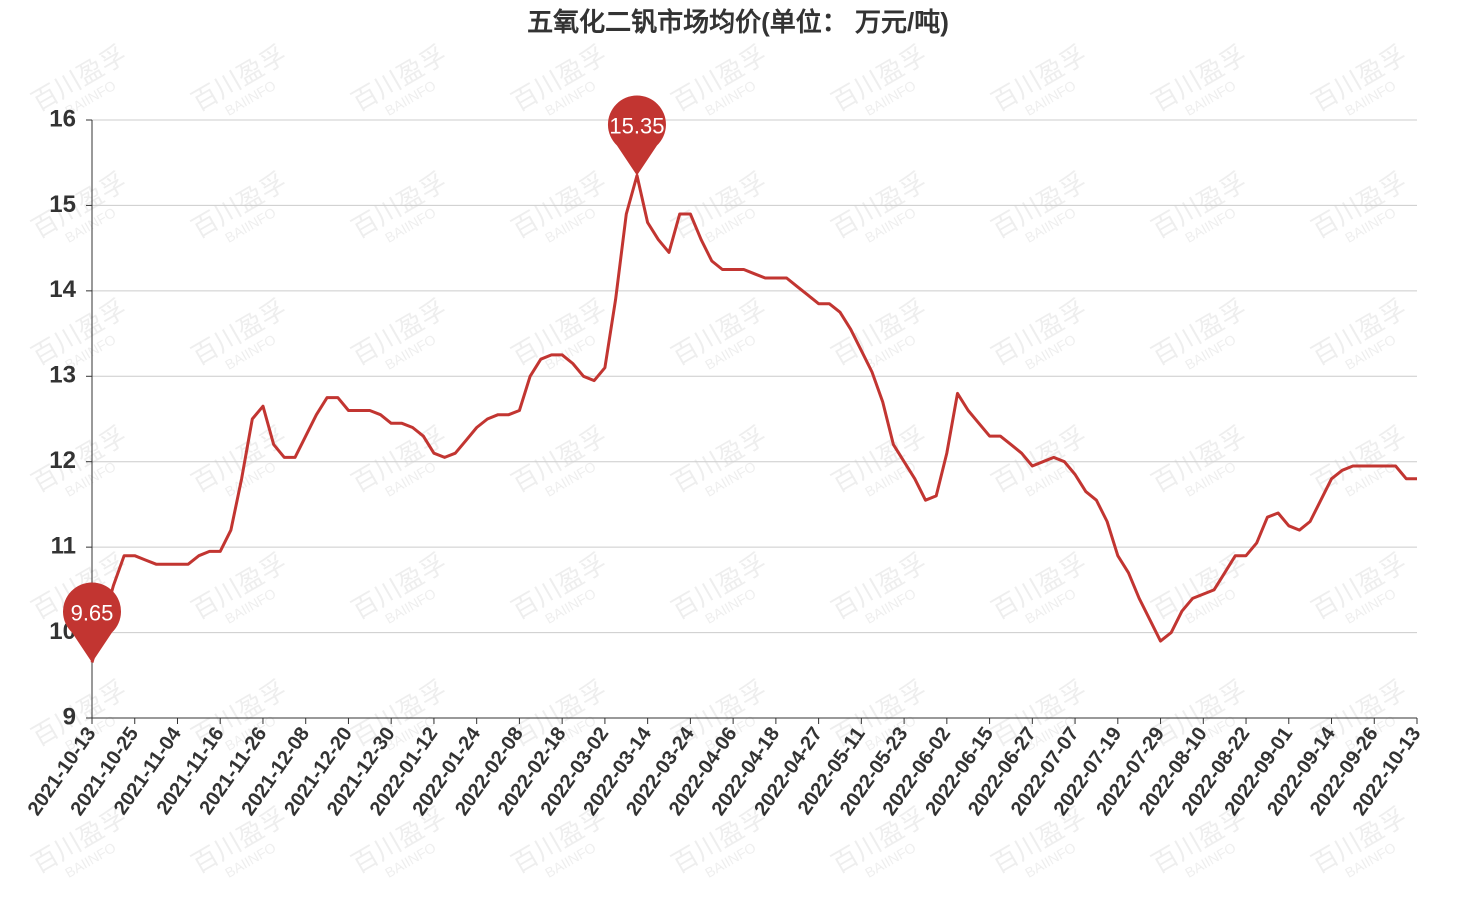 Image resolution: width=1476 pixels, height=900 pixels. What do you see at coordinates (92, 612) in the screenshot?
I see `mark-pin-label: 9.65` at bounding box center [92, 612].